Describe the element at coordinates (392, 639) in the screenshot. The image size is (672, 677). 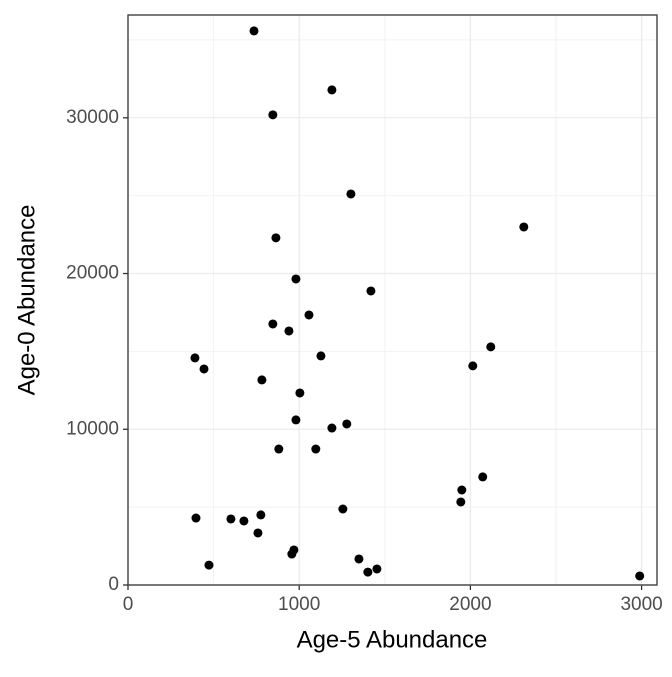
I see `x-axis-title: Age-5 Abundance` at that location.